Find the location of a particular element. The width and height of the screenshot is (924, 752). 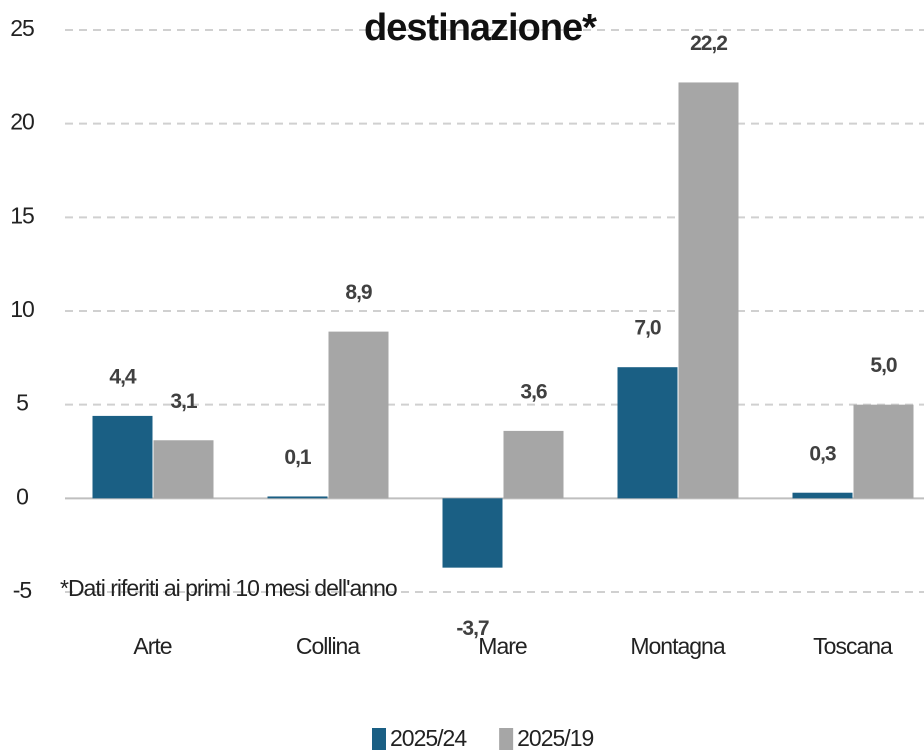

x-tick-label: Mare is located at coordinates (502, 646).